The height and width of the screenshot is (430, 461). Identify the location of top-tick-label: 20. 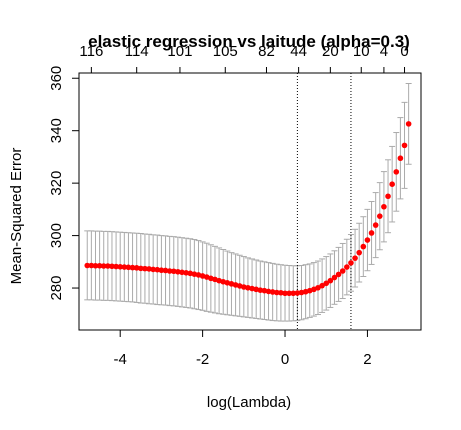
(330, 51).